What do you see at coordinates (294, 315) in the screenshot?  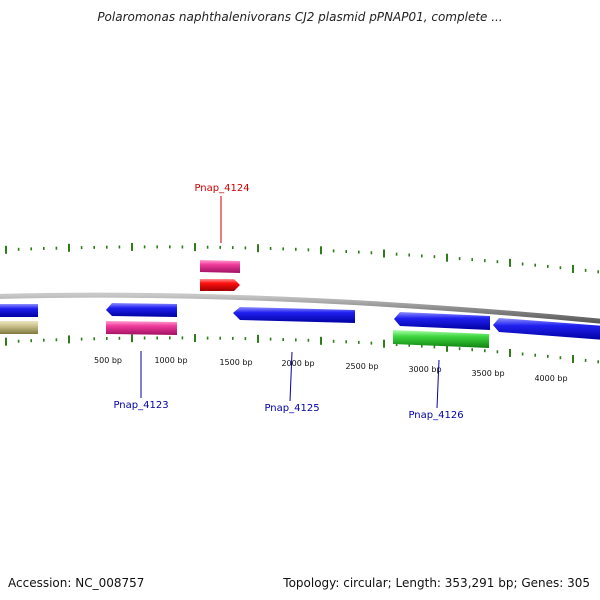 I see `gene-pnap-4125-blue` at bounding box center [294, 315].